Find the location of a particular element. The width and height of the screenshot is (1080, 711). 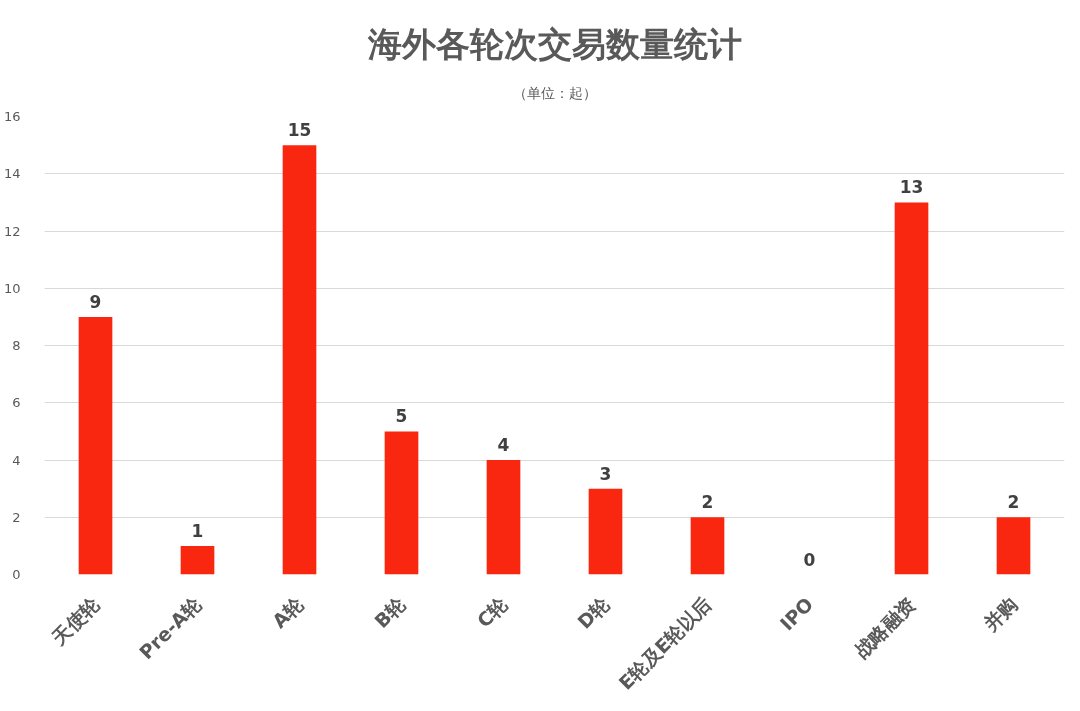

y-tick-label: 12 is located at coordinates (12, 231).